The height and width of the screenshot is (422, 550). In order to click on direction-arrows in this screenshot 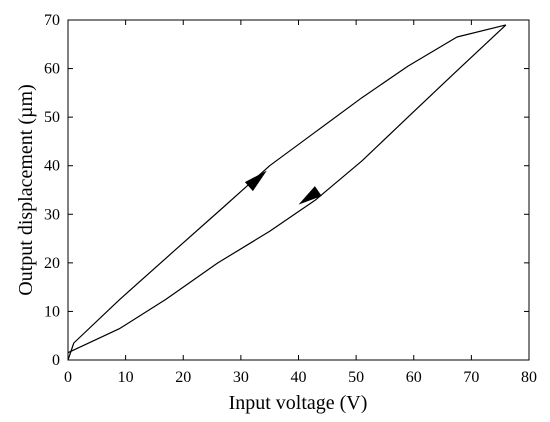, I will do `click(283, 187)`.